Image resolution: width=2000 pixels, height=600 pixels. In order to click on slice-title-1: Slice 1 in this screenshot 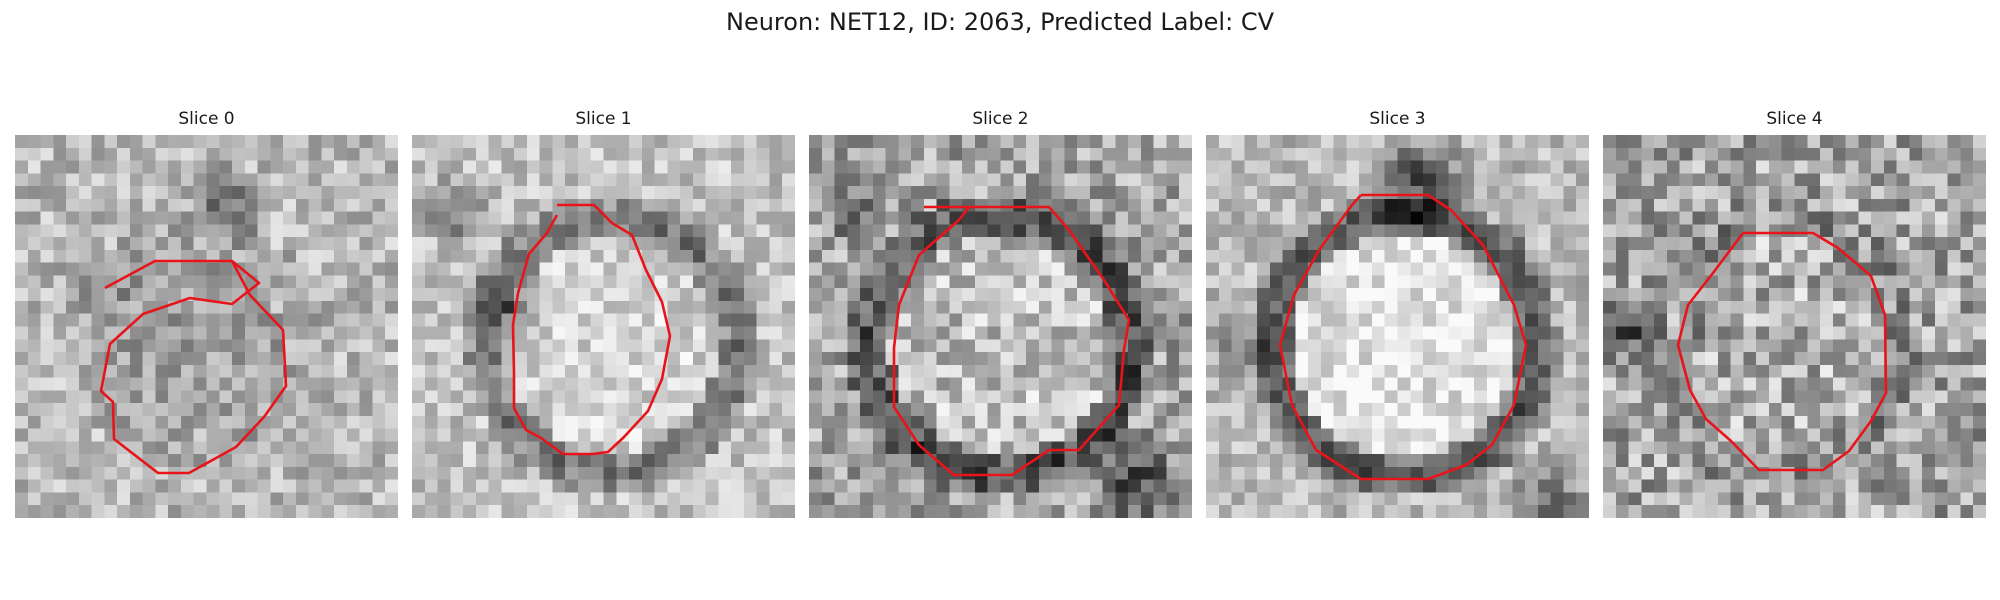, I will do `click(603, 119)`.